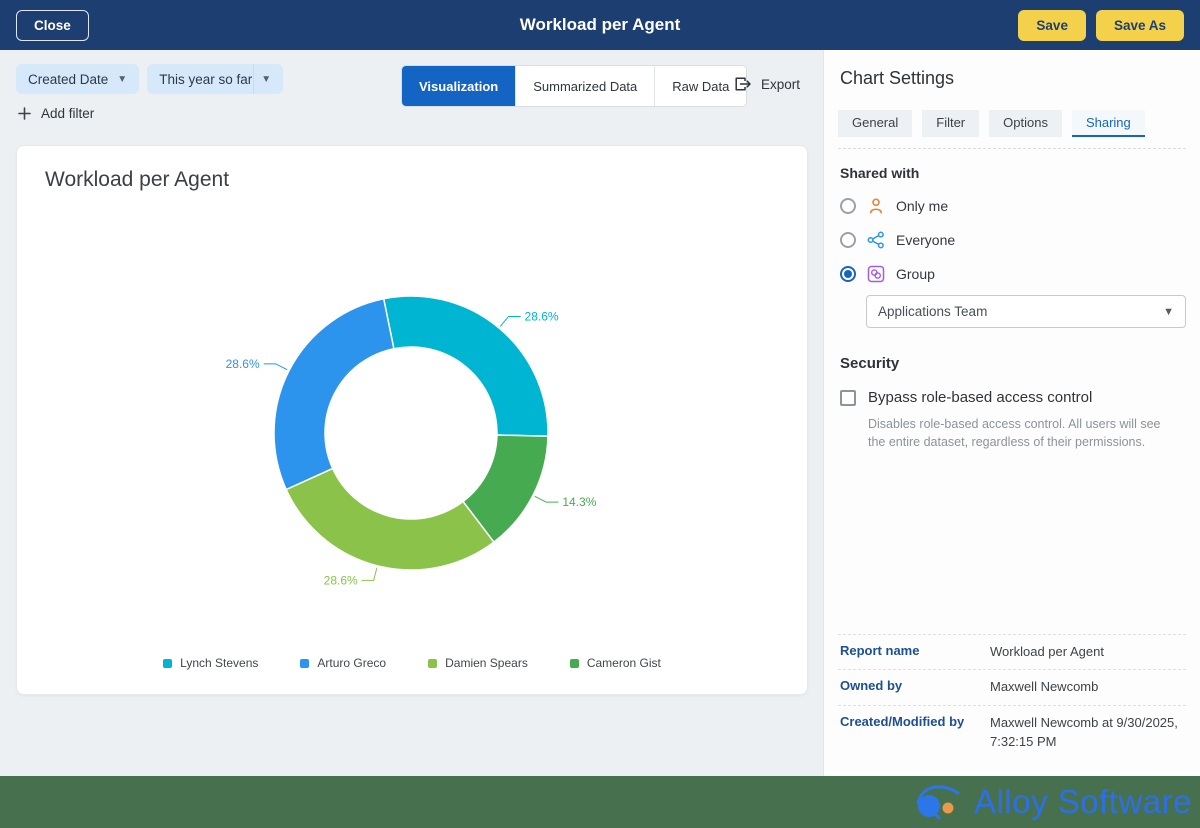 This screenshot has height=828, width=1200. I want to click on close-button: Close, so click(52, 25).